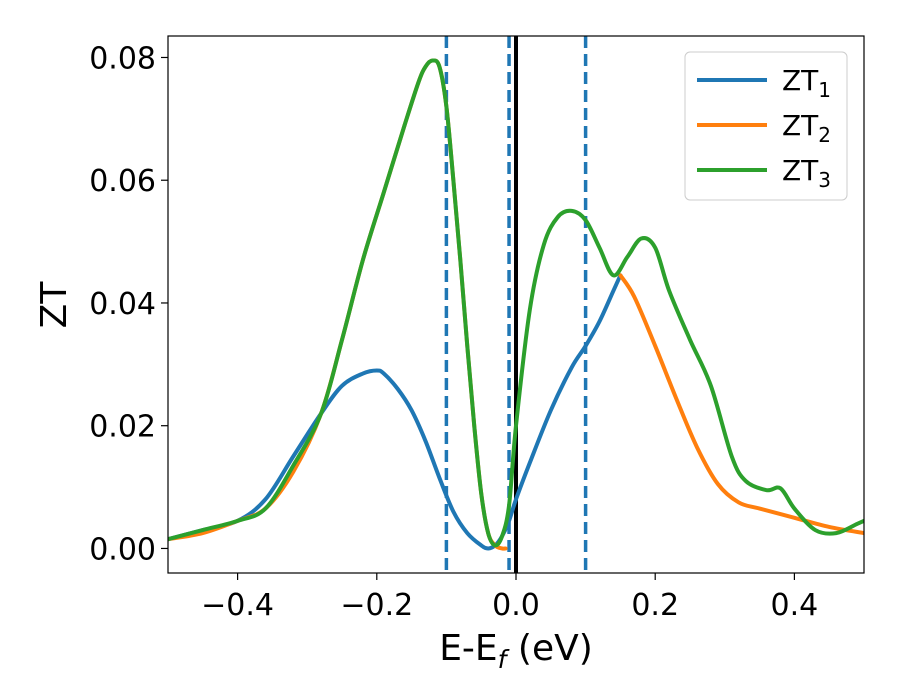  What do you see at coordinates (655, 605) in the screenshot?
I see `x-tick-label: 0.2` at bounding box center [655, 605].